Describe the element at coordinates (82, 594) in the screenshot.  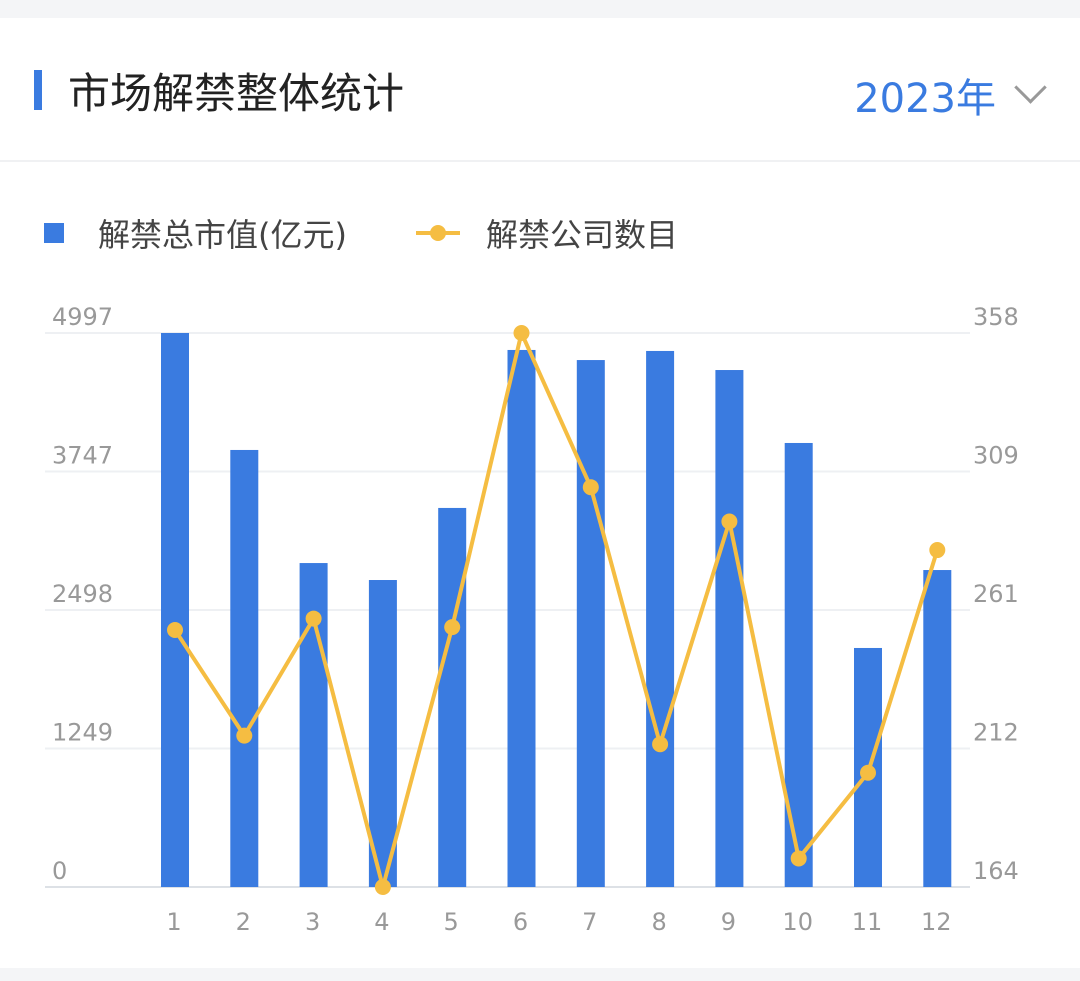
I see `left-tick-label: 2498` at that location.